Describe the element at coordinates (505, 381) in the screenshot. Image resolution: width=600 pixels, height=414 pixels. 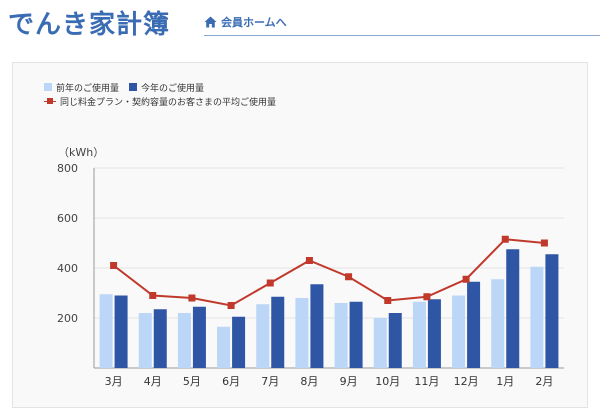
I see `x-tick-label: 1月` at that location.